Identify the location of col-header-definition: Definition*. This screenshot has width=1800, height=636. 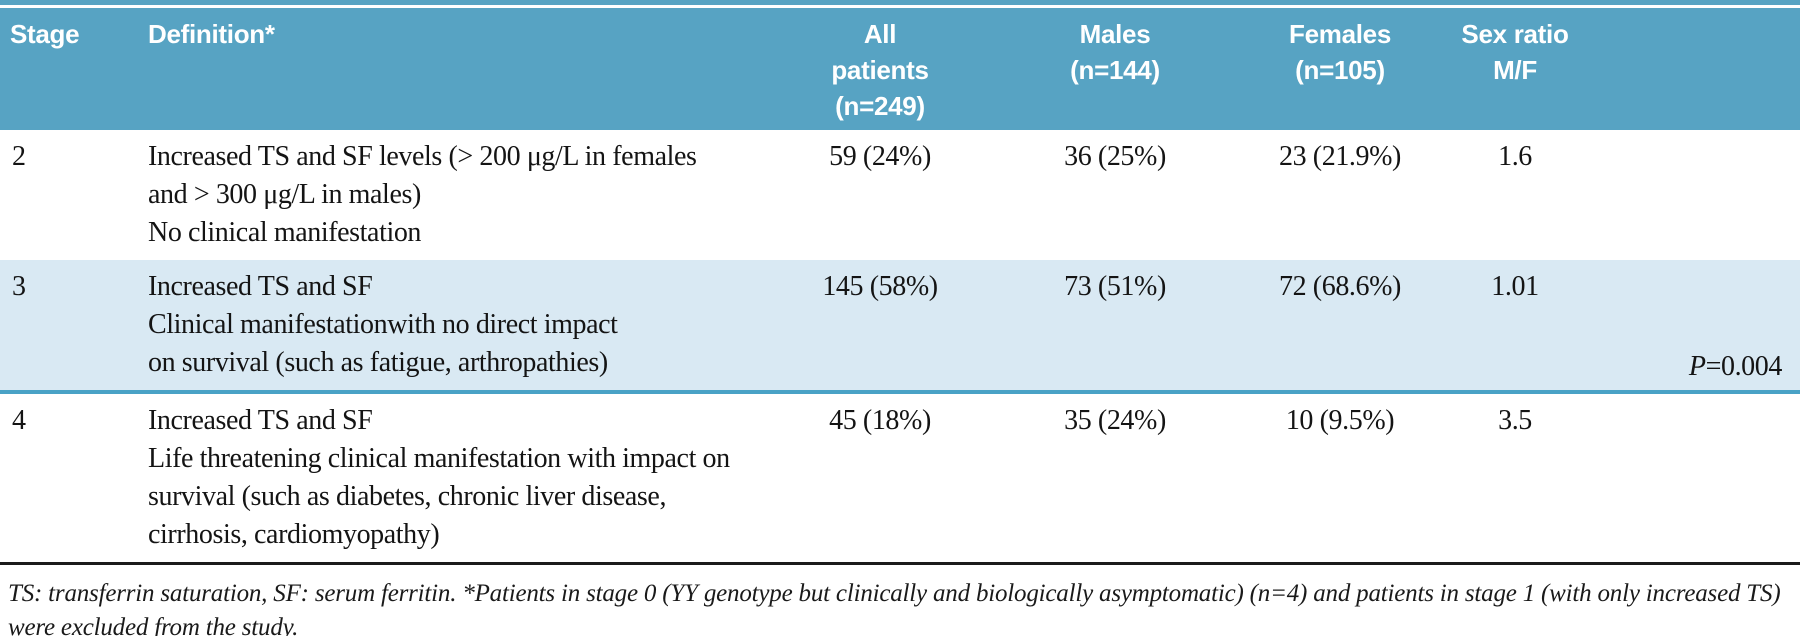
(465, 69).